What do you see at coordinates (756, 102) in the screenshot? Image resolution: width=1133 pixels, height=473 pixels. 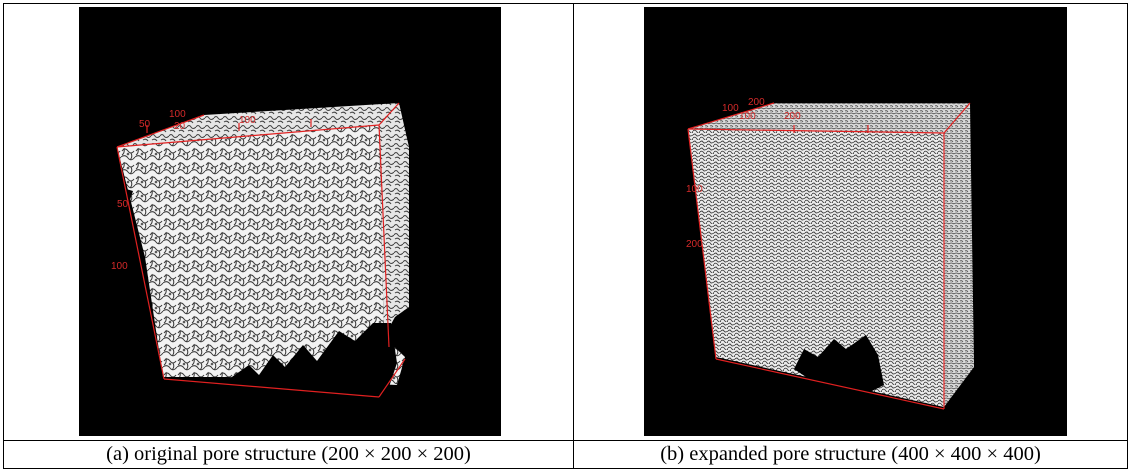 I see `panel-b-tick-2: 200` at bounding box center [756, 102].